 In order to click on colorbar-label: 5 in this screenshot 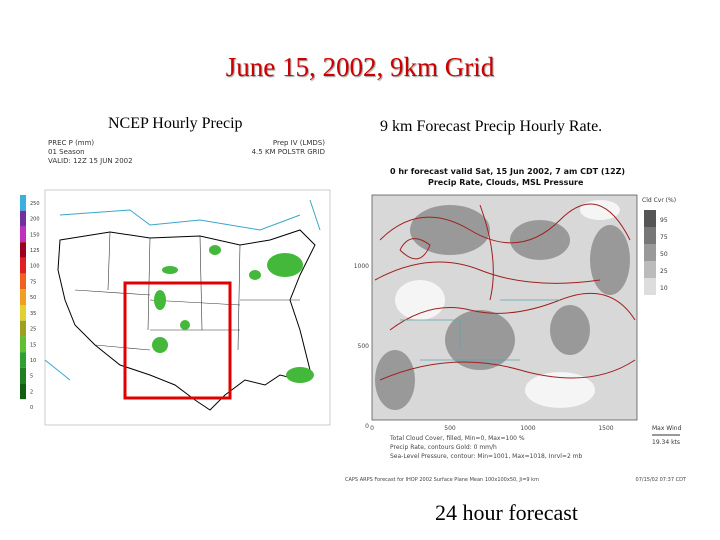, I will do `click(31, 377)`.